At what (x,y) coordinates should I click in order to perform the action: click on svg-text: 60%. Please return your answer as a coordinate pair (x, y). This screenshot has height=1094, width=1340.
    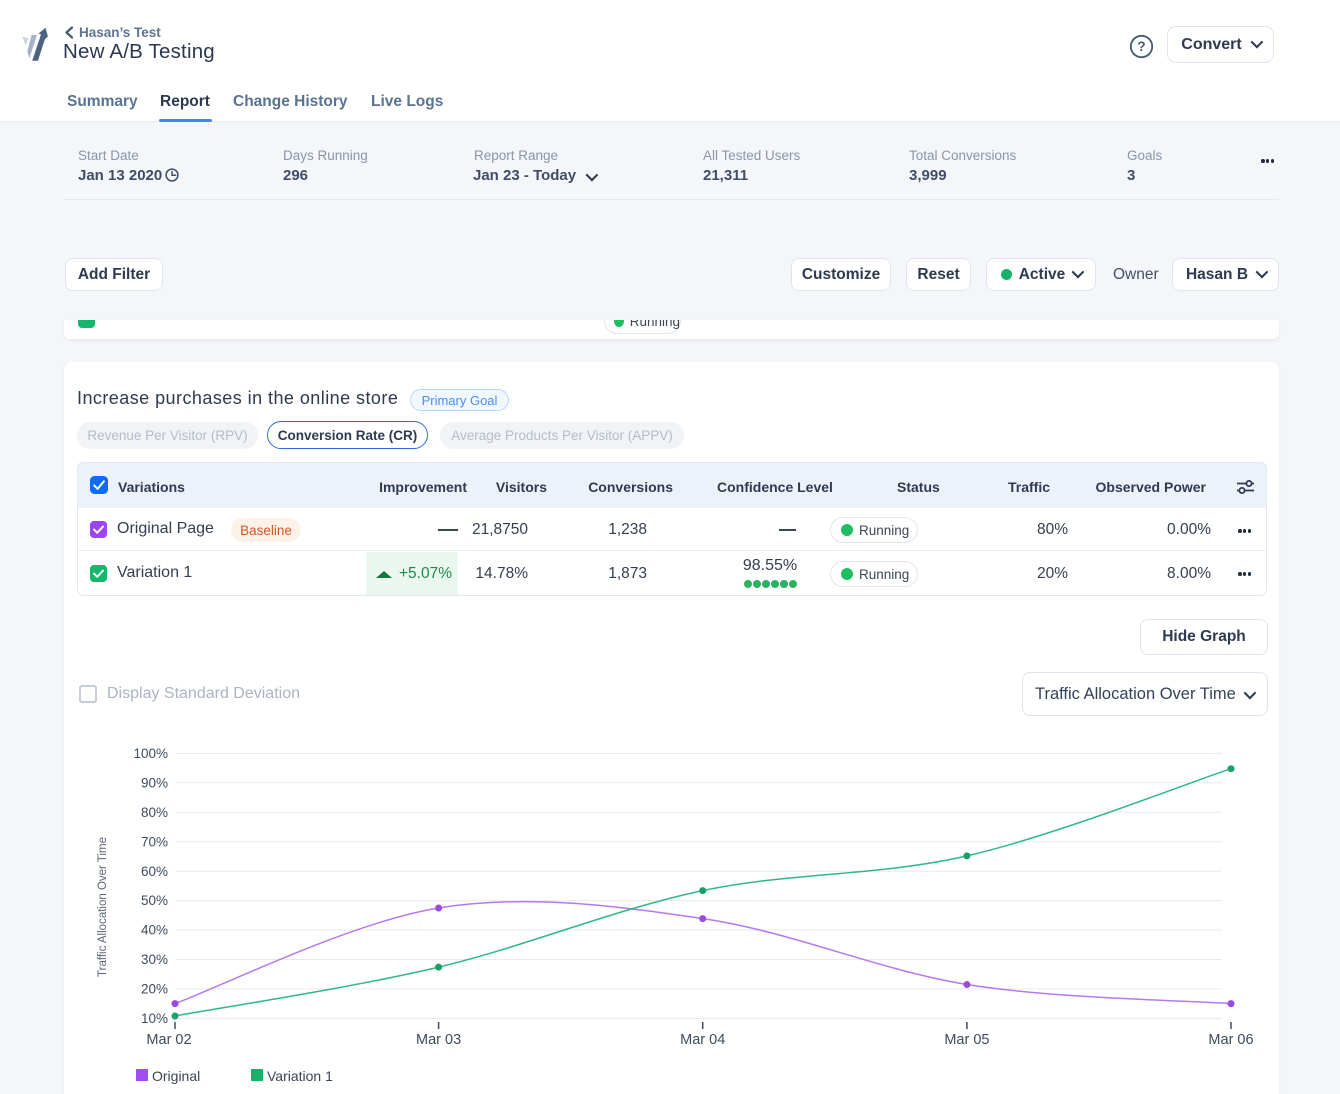
    Looking at the image, I should click on (154, 871).